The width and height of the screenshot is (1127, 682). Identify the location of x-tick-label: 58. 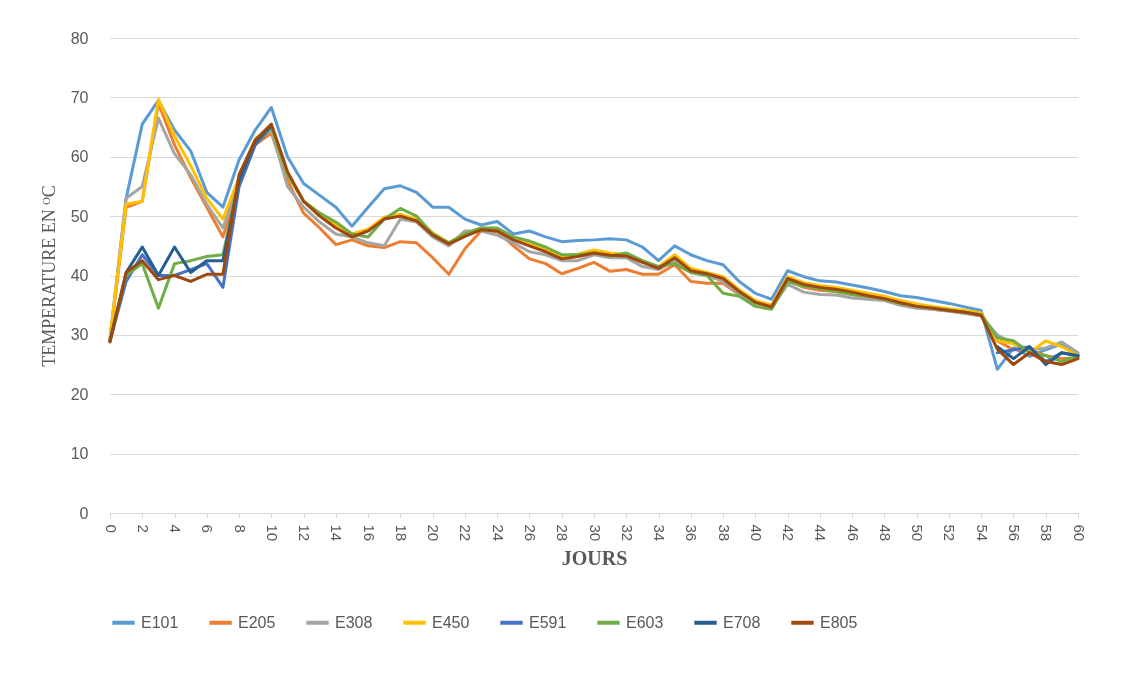
(1047, 533).